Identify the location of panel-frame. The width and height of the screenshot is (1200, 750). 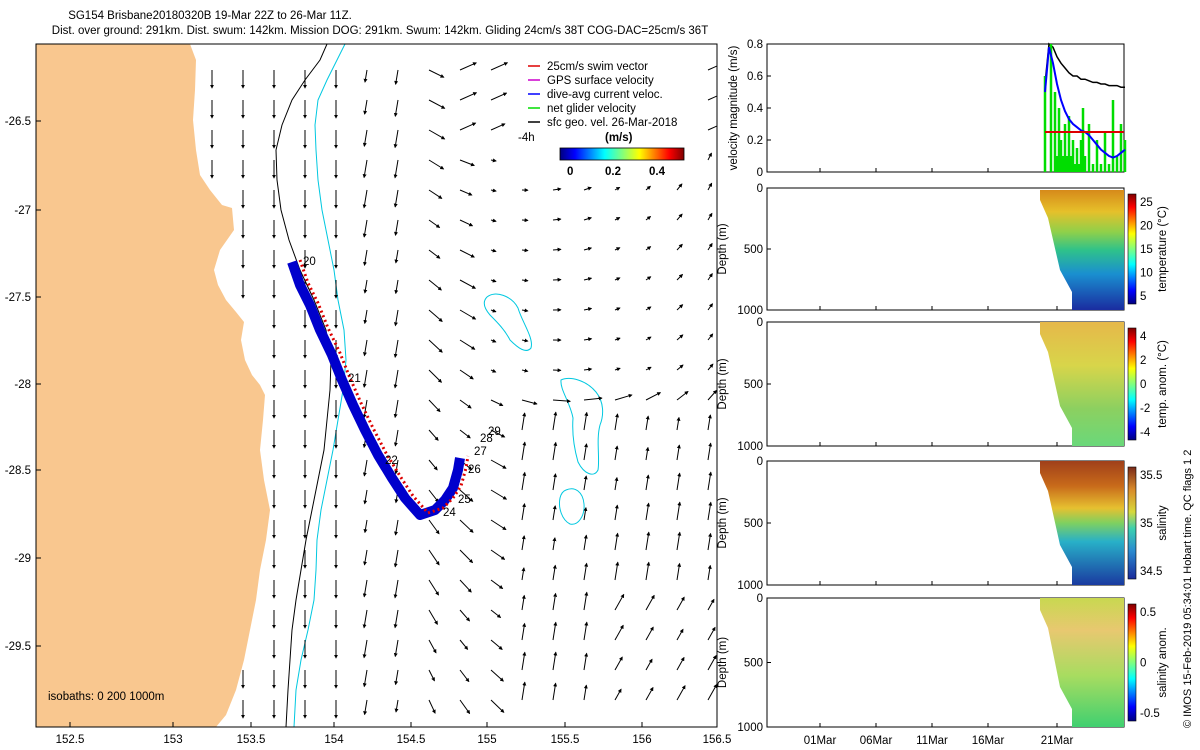
(945, 523).